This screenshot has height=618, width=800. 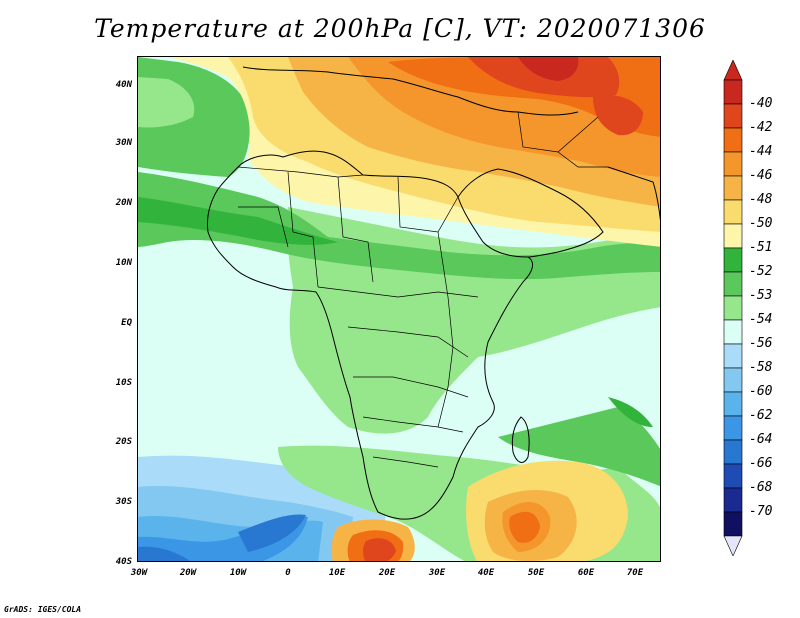 What do you see at coordinates (166, 102) in the screenshot?
I see `contour-fill-atlantic-minus54` at bounding box center [166, 102].